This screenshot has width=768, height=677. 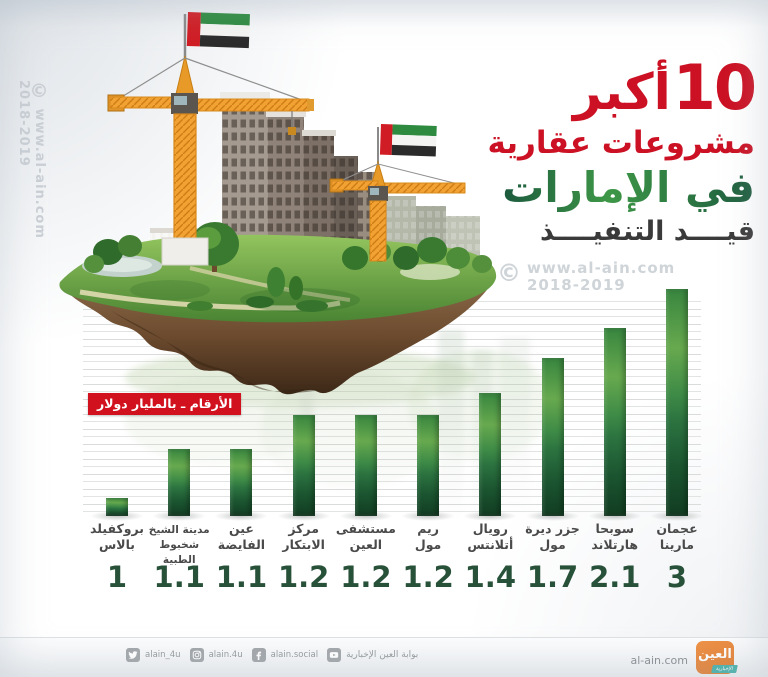 I want to click on title-line-4: قيــــد التنفيــــذ, so click(x=647, y=231).